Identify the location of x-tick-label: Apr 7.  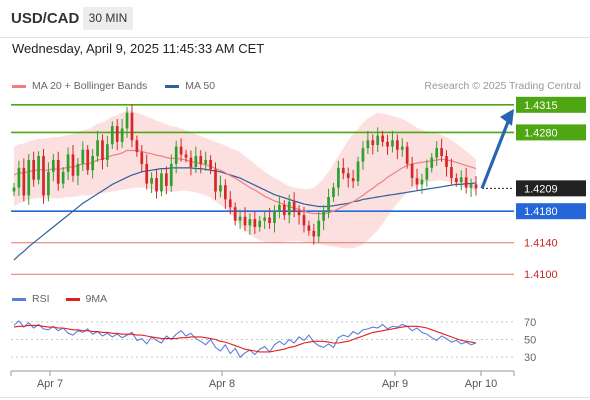
(50, 384).